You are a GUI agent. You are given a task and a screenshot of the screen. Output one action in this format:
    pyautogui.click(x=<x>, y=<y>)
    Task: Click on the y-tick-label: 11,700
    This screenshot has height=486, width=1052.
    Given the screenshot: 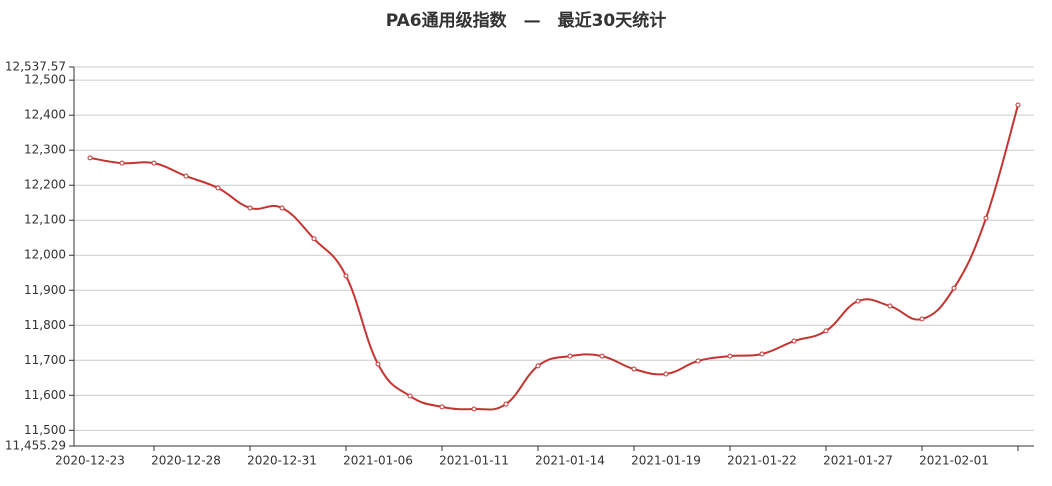 What is the action you would take?
    pyautogui.click(x=45, y=360)
    